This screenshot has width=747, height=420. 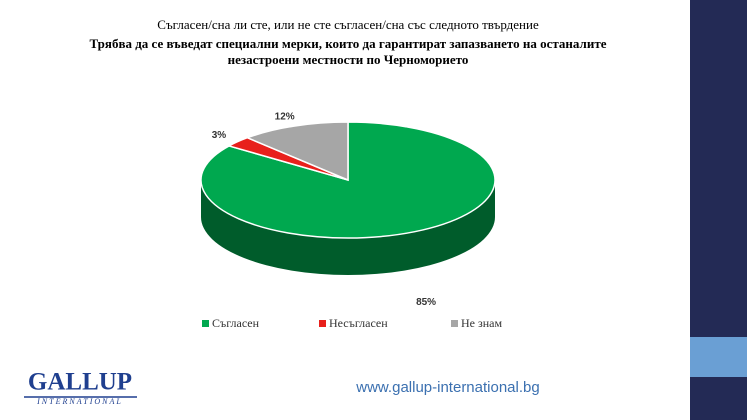 What do you see at coordinates (358, 323) in the screenshot?
I see `legend-label: Несъгласен` at bounding box center [358, 323].